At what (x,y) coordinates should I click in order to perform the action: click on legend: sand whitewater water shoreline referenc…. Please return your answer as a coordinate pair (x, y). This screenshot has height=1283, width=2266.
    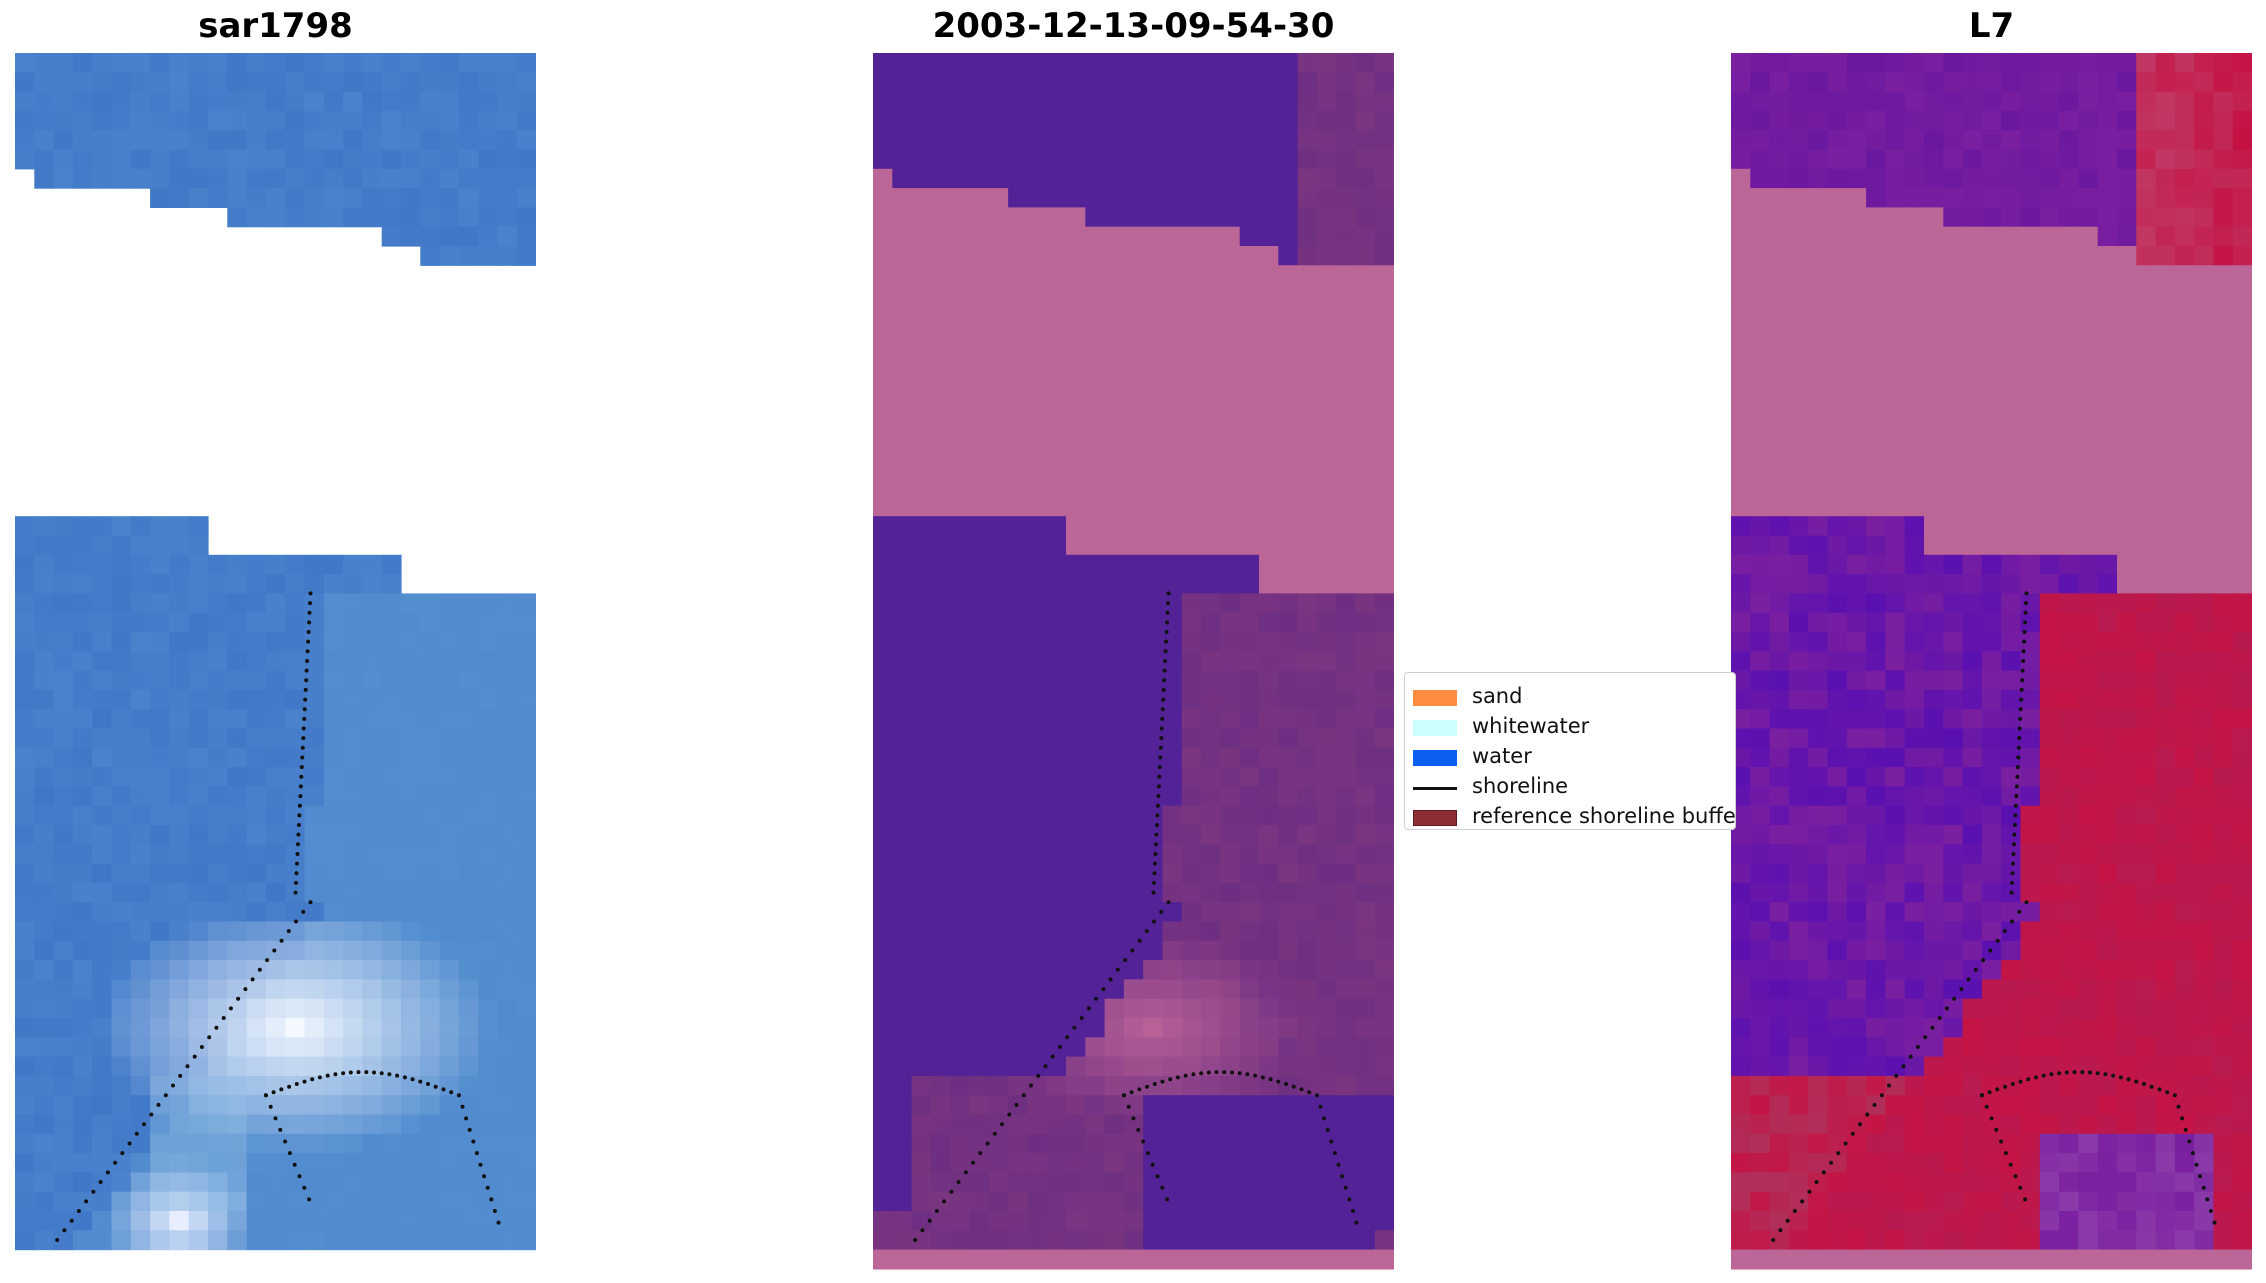
    Looking at the image, I should click on (1570, 751).